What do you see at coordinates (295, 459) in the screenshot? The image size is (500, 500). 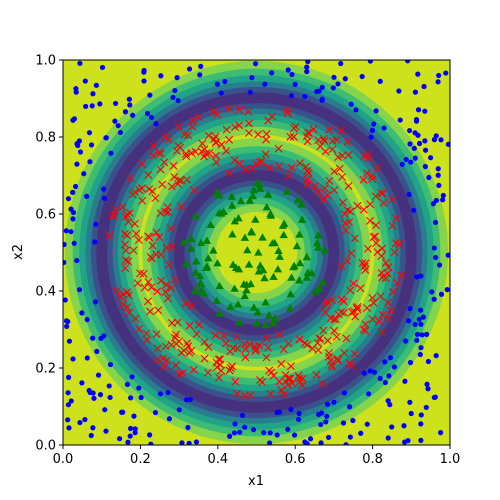 I see `x-tick-label-3: 0.6` at bounding box center [295, 459].